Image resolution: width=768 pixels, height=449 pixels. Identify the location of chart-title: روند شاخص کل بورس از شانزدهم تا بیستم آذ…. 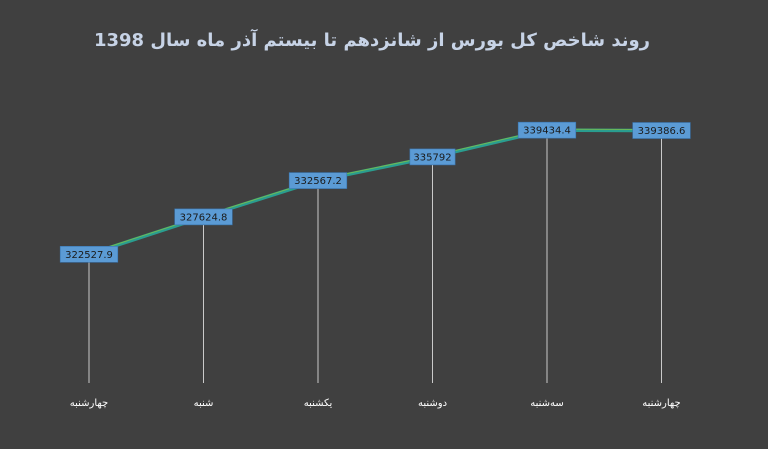
(372, 40).